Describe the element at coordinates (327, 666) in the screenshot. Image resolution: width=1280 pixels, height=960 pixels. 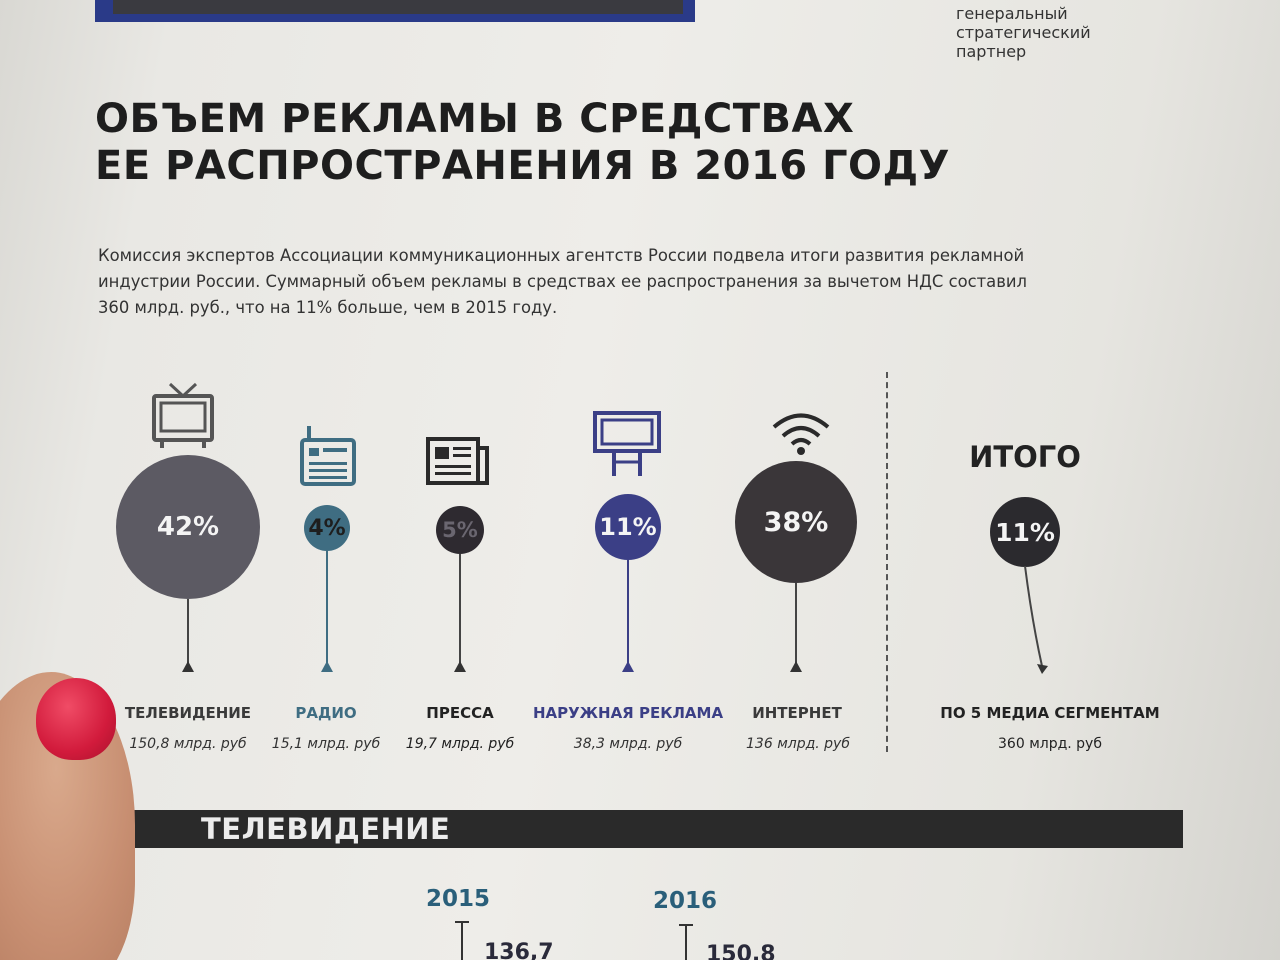
I see `tip-radio` at that location.